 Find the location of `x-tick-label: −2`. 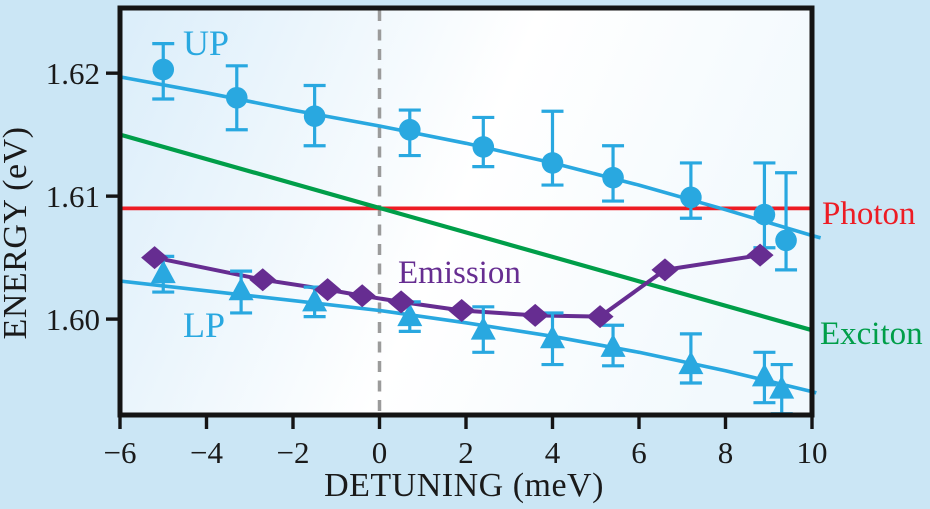

x-tick-label: −2 is located at coordinates (293, 452).